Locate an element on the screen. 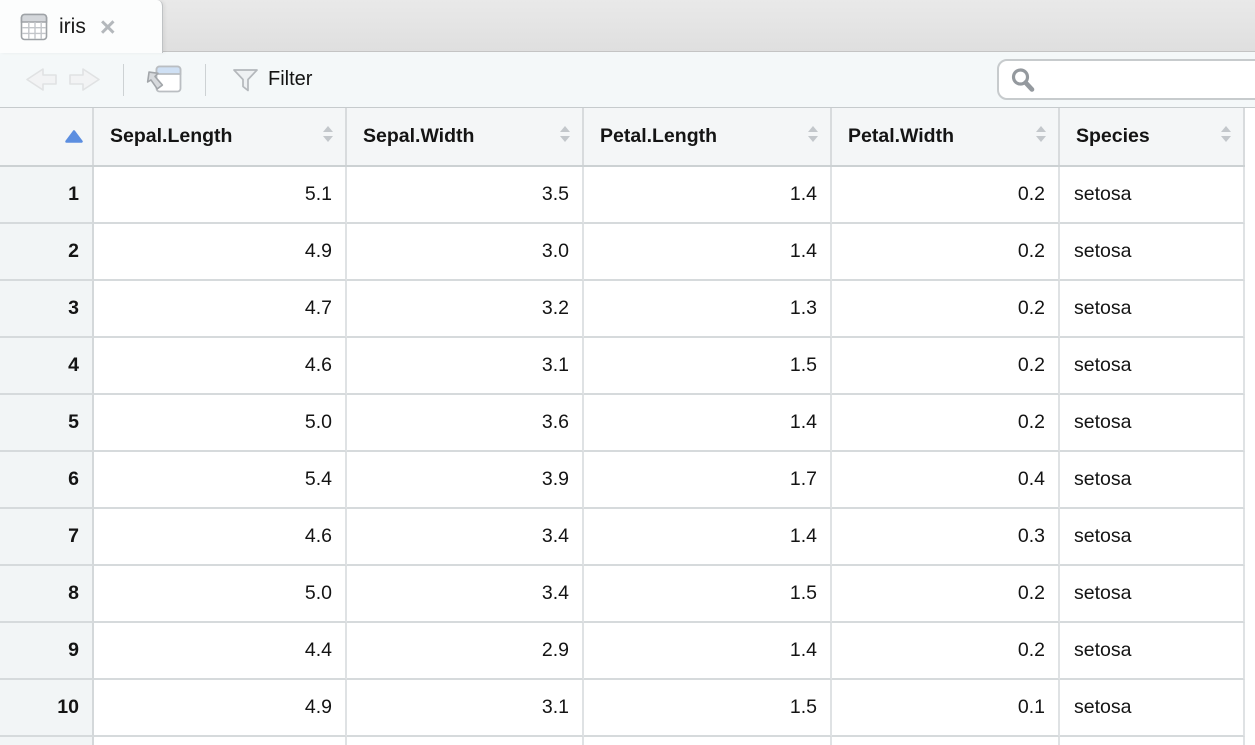 The height and width of the screenshot is (745, 1255). row-number-cell: 8 is located at coordinates (47, 594).